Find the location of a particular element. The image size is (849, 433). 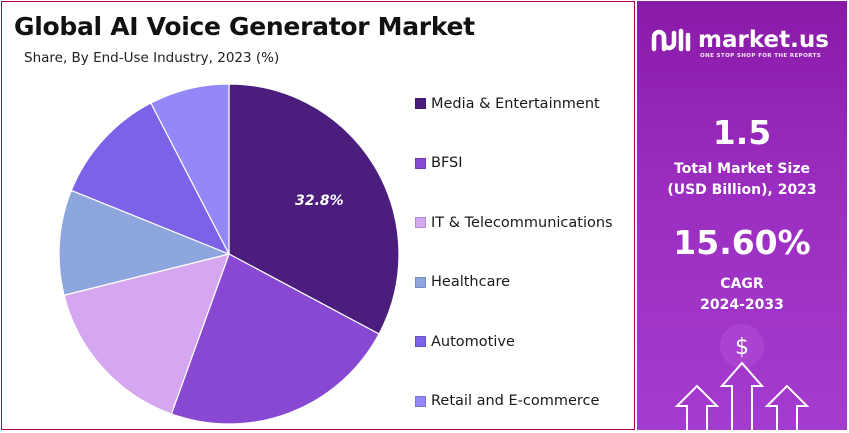

legend-label: BFSI is located at coordinates (447, 163).